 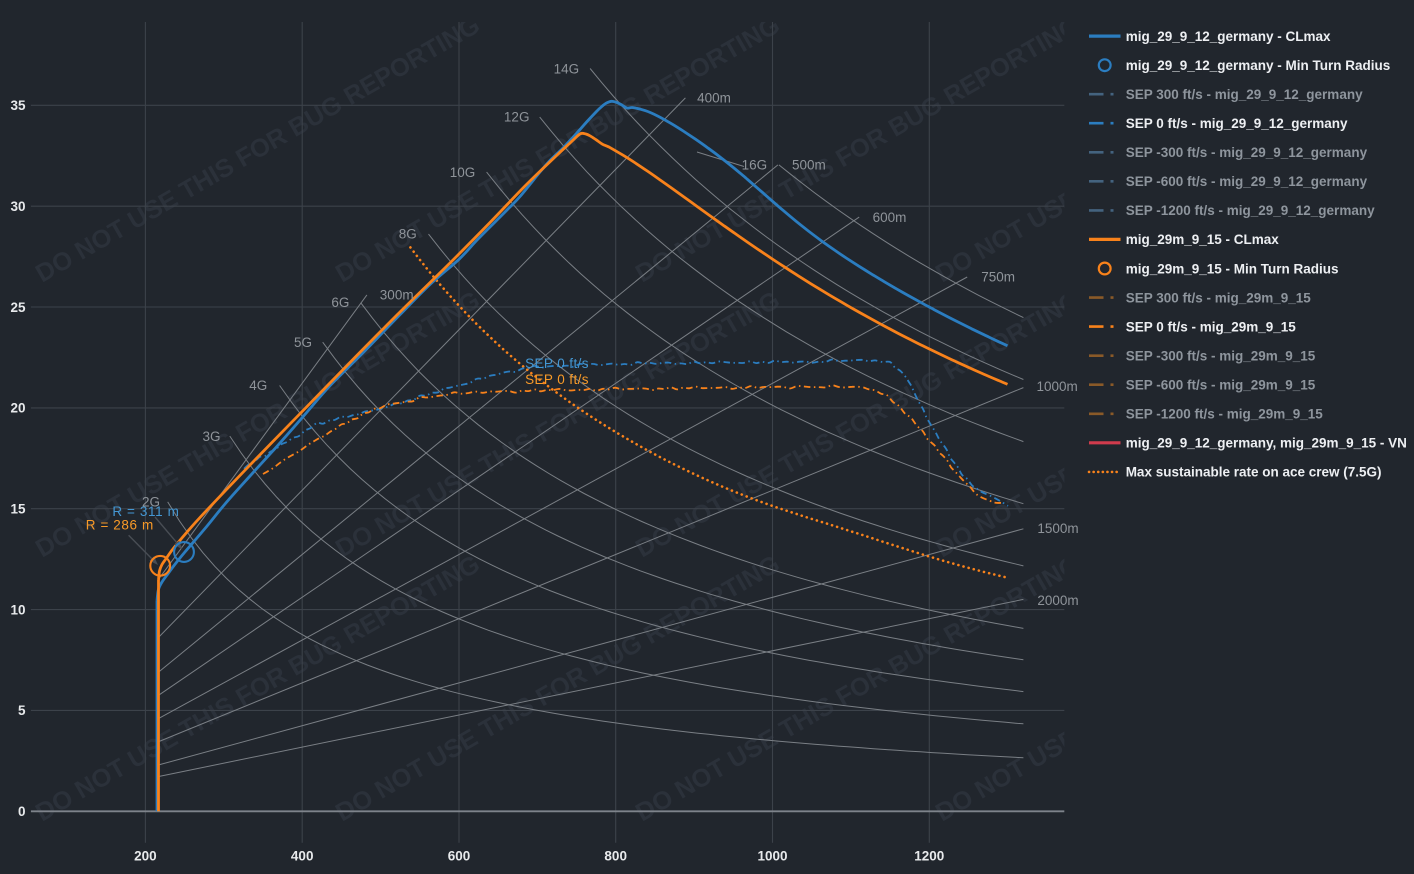 I want to click on svg-text: SEP -1200 ft/s - mig_29m_9_15, so click(x=1225, y=414).